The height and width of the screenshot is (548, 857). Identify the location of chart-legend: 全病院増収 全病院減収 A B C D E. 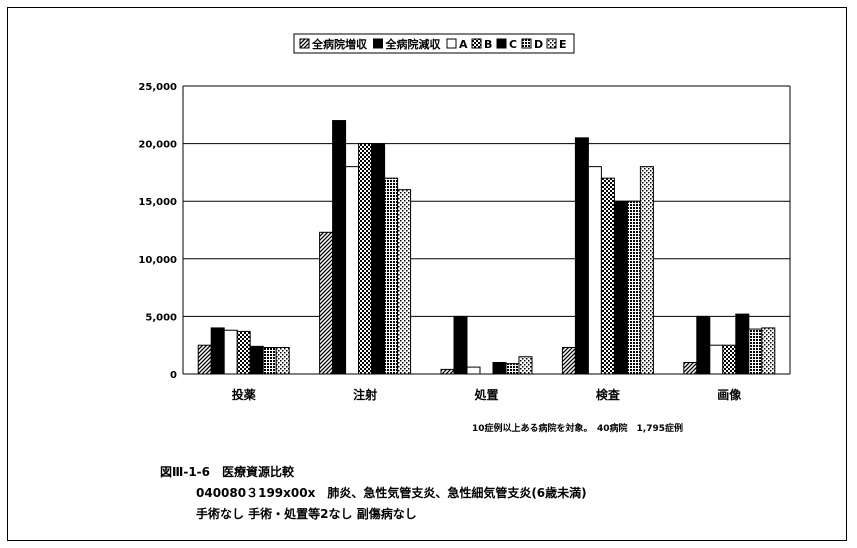
(434, 43).